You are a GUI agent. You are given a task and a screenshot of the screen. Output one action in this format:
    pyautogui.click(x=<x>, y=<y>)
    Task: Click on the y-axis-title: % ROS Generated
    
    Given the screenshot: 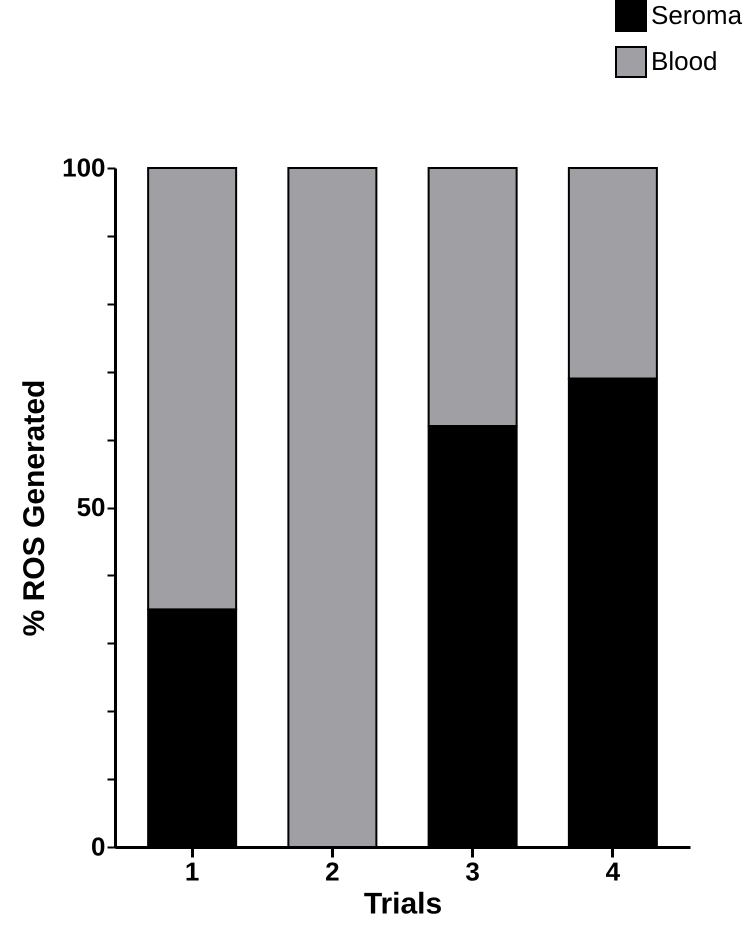 What is the action you would take?
    pyautogui.click(x=35, y=508)
    